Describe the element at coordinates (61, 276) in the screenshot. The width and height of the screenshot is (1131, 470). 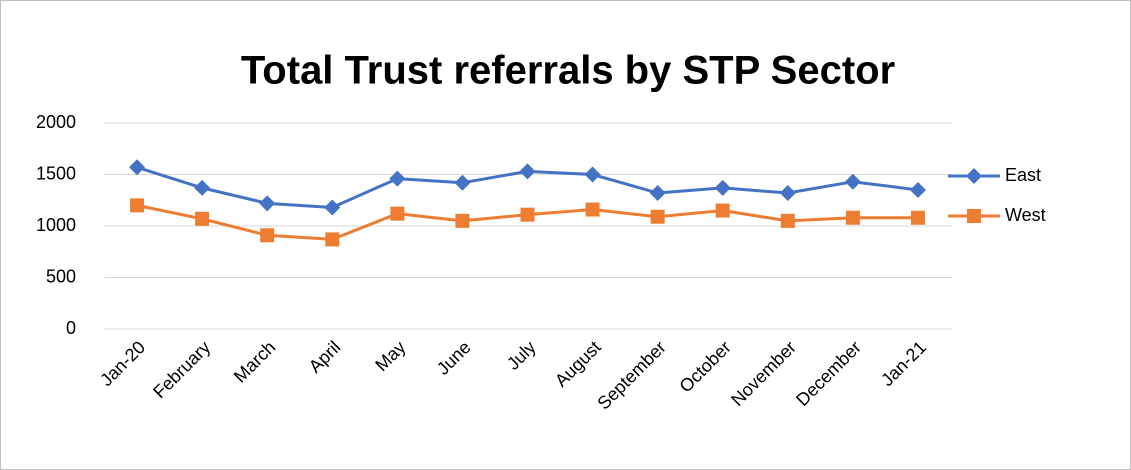
I see `y-tick-label: 500` at that location.